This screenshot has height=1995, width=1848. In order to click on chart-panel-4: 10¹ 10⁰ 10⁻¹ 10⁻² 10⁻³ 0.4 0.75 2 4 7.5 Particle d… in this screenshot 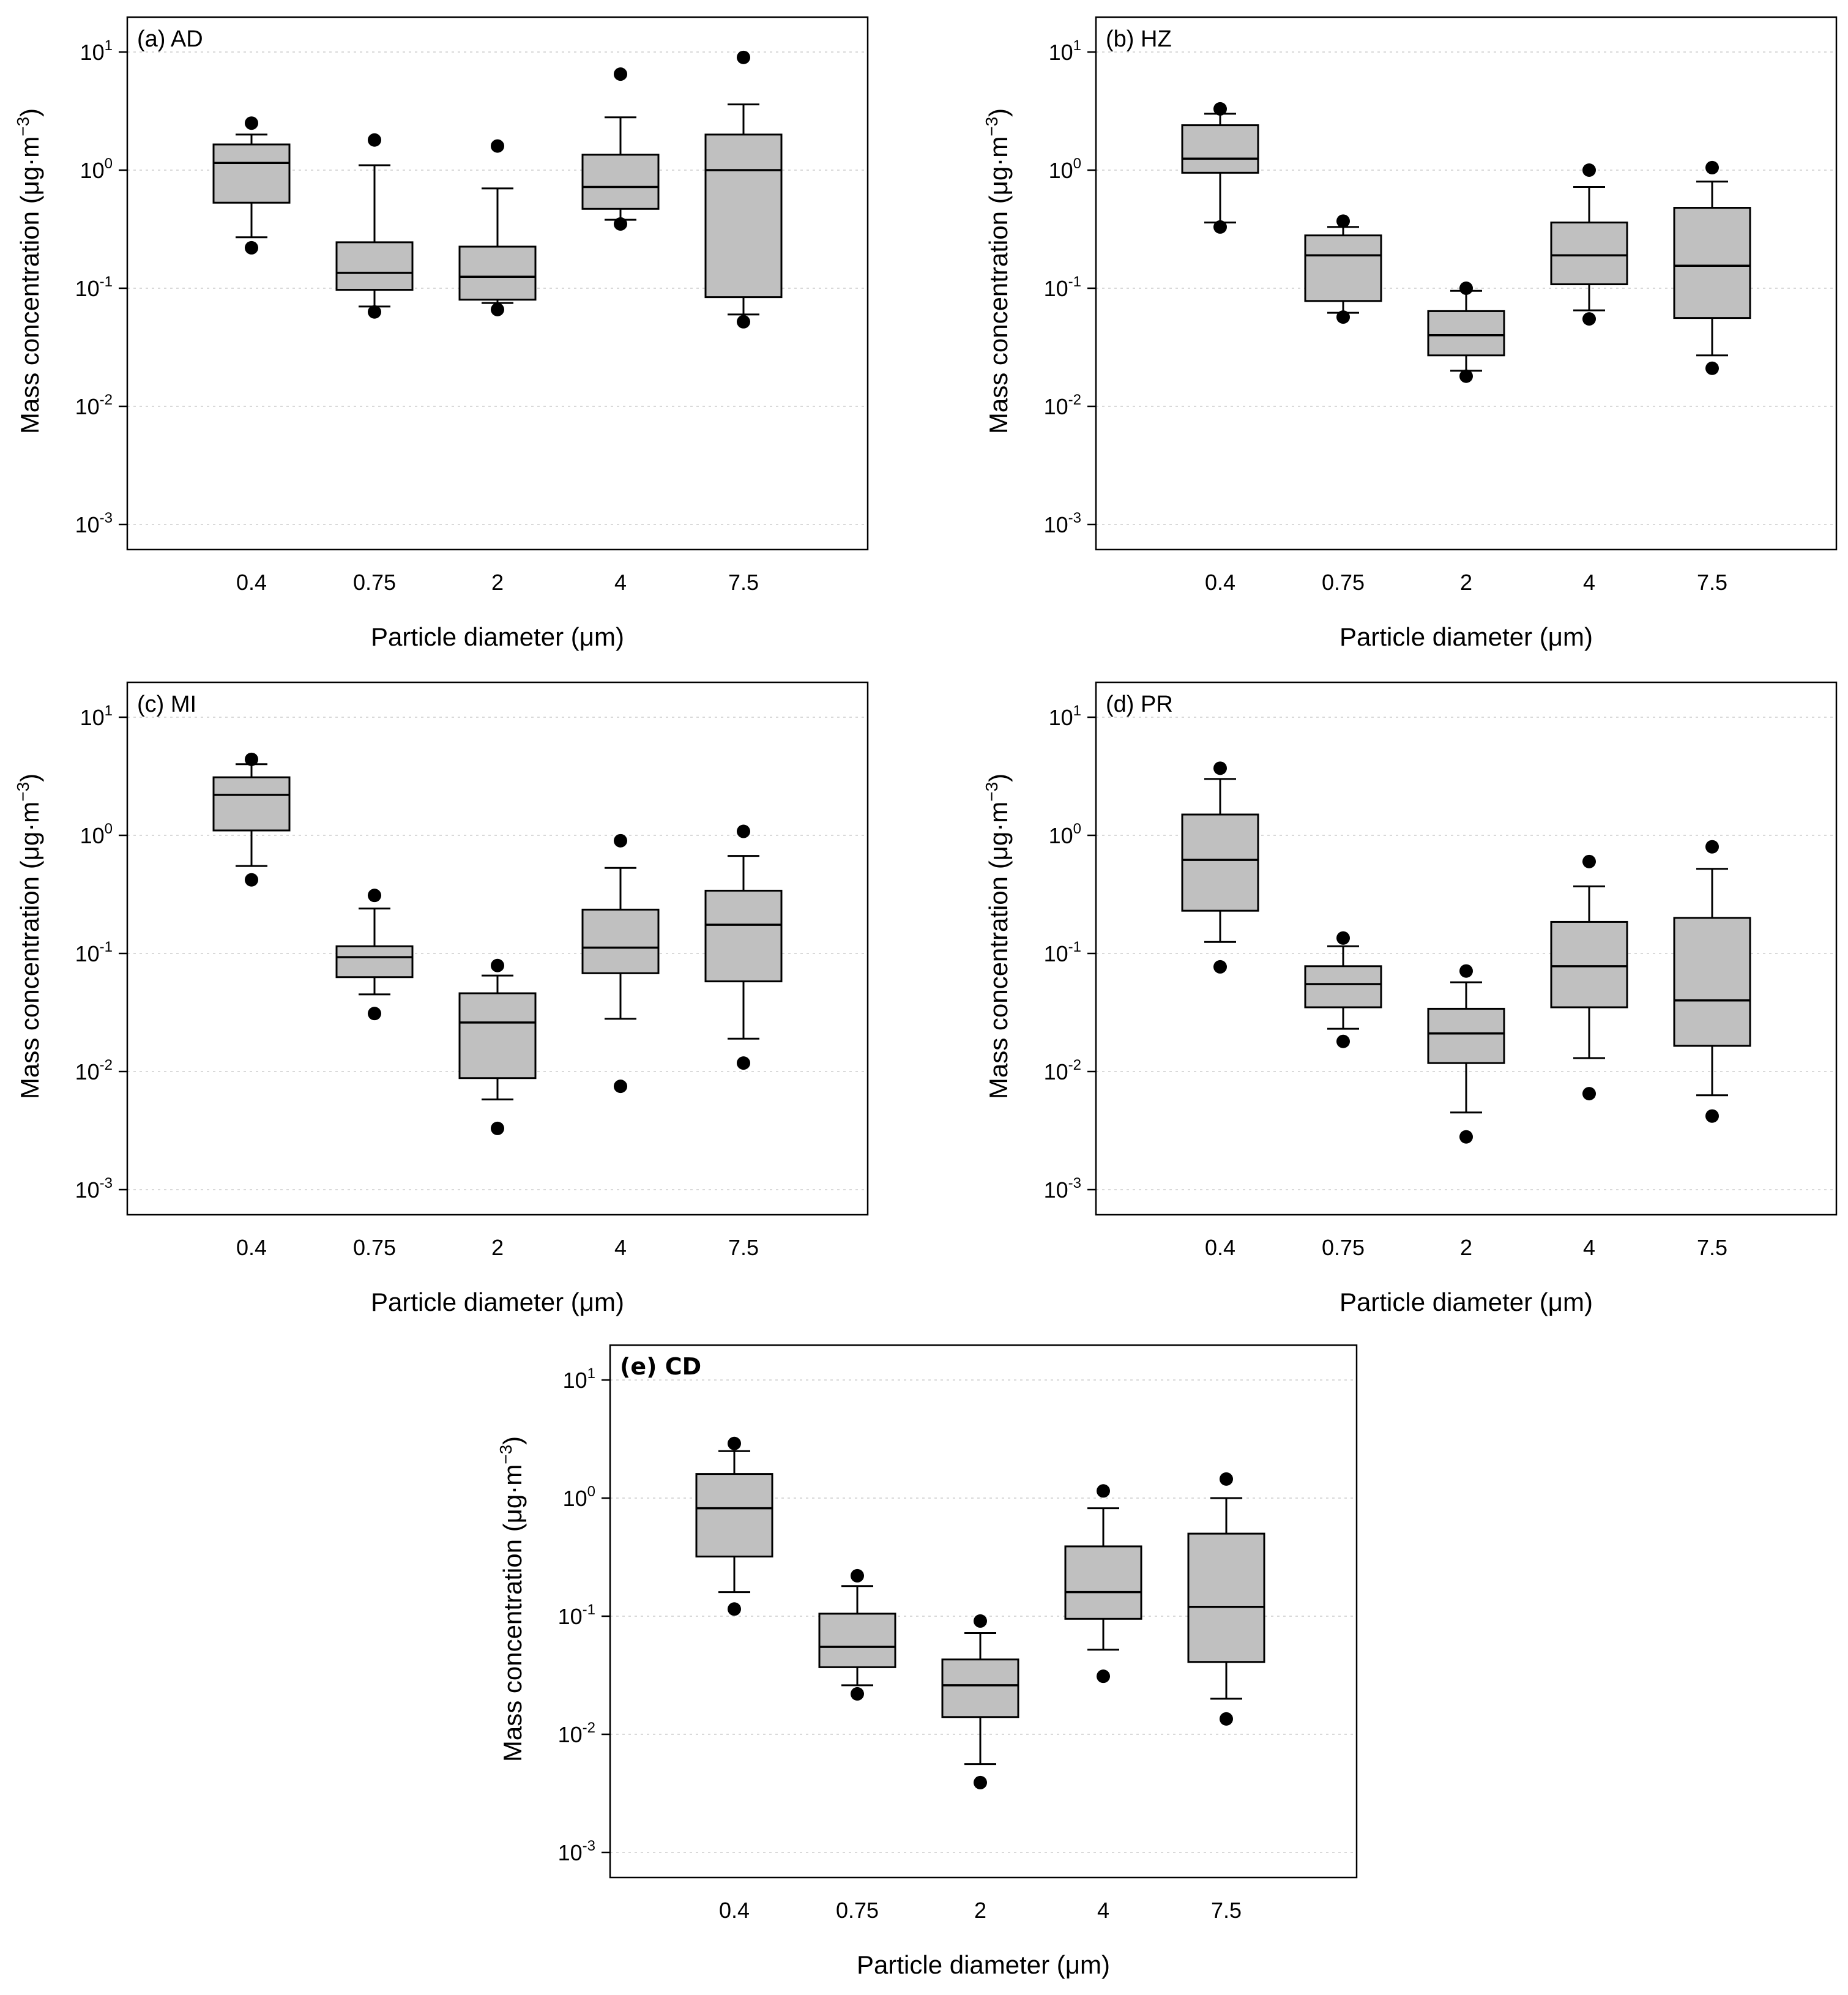, I will do `click(927, 1661)`.